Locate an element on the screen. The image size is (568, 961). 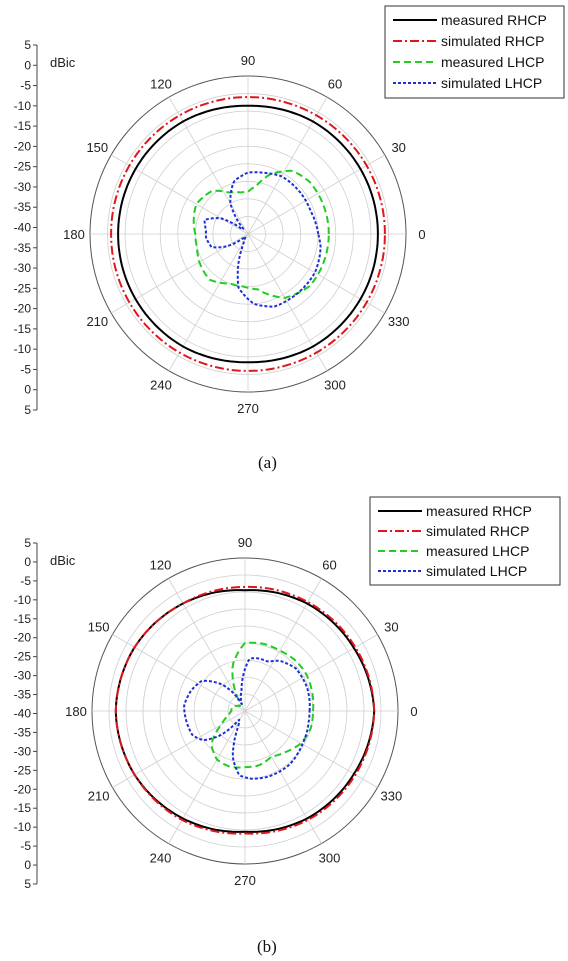
chart-1-angle-label: 30 is located at coordinates (391, 627).